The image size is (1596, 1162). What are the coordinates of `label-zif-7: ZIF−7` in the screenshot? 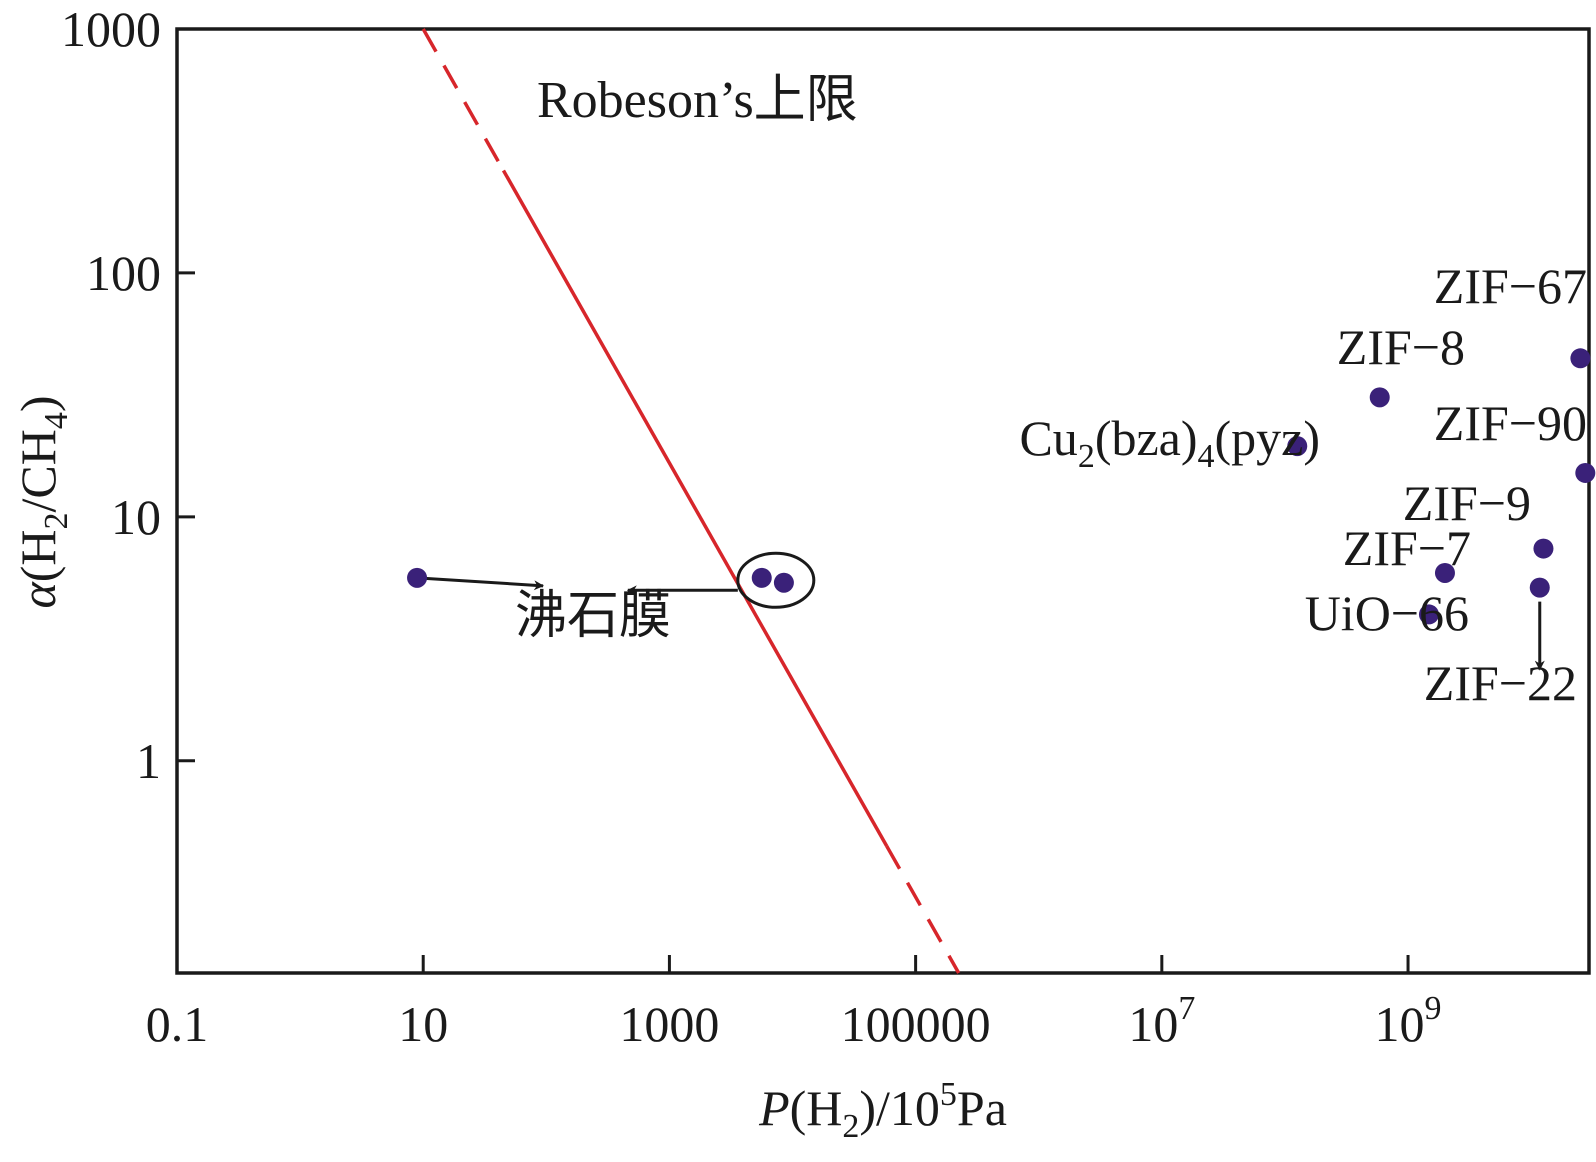 It's located at (1407, 548).